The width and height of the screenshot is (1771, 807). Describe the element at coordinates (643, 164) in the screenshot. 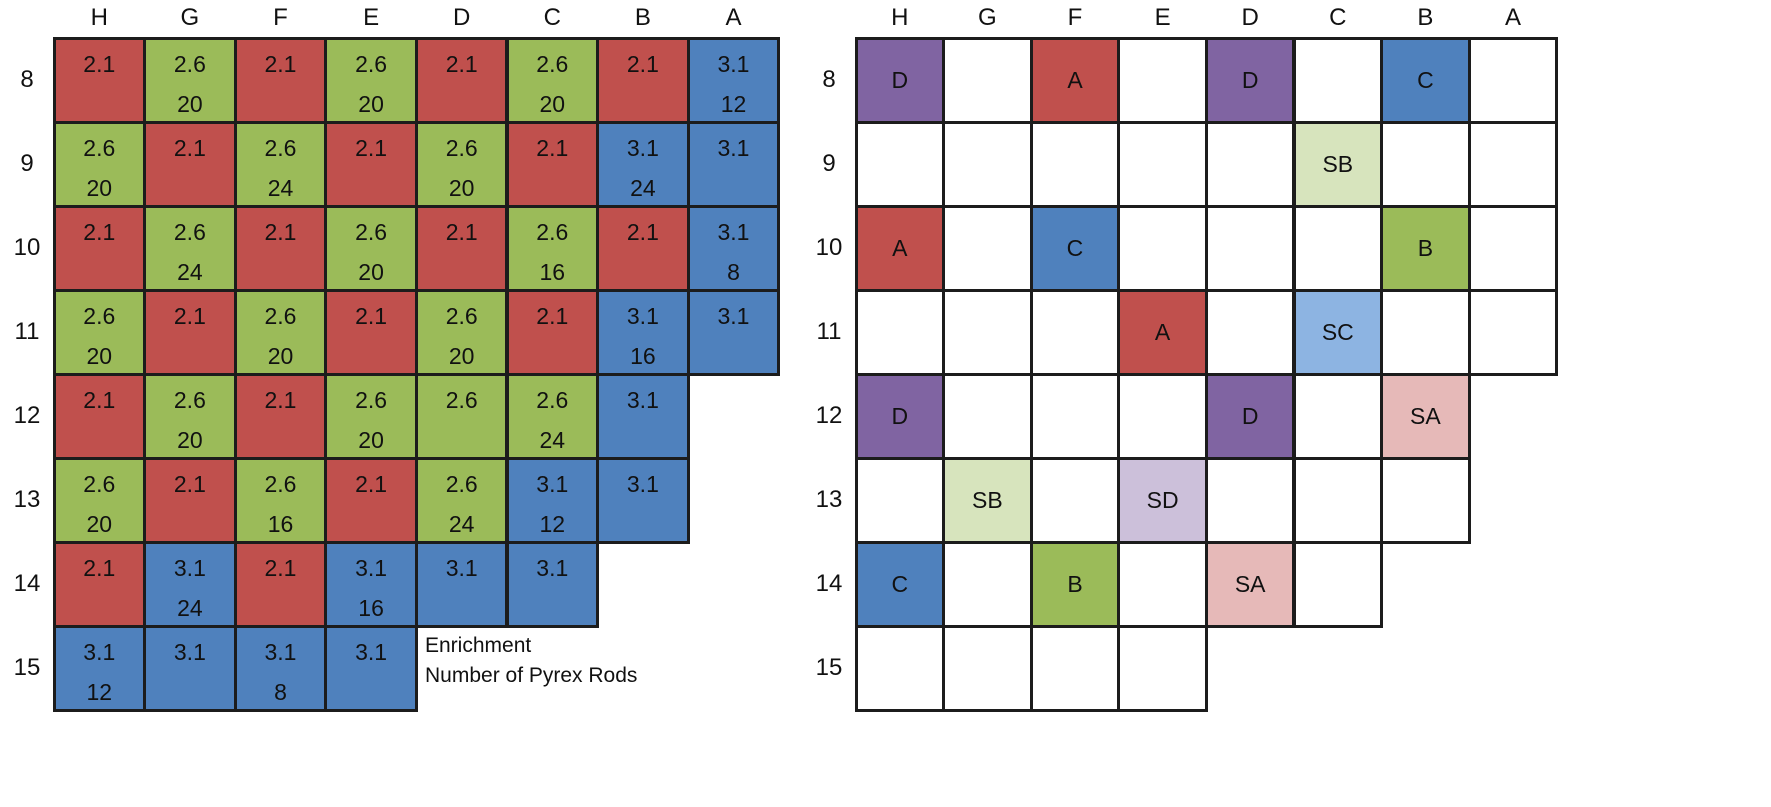

I see `enrichment-cell: 3.1 24` at that location.